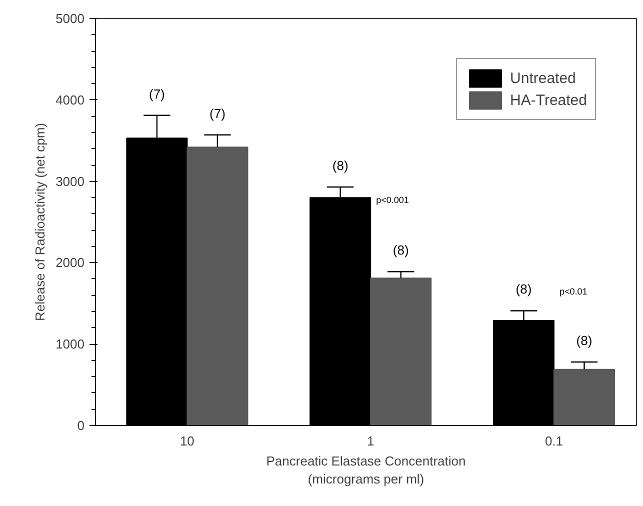 The width and height of the screenshot is (643, 506). What do you see at coordinates (70, 18) in the screenshot?
I see `y-tick-label: 5000` at bounding box center [70, 18].